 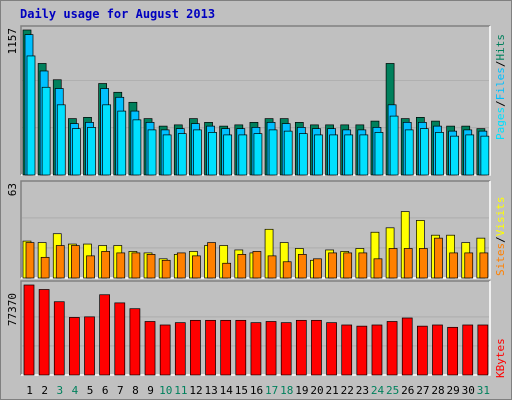 What do you see at coordinates (500, 123) in the screenshot?
I see `side-legend-part: Pages` at bounding box center [500, 123].